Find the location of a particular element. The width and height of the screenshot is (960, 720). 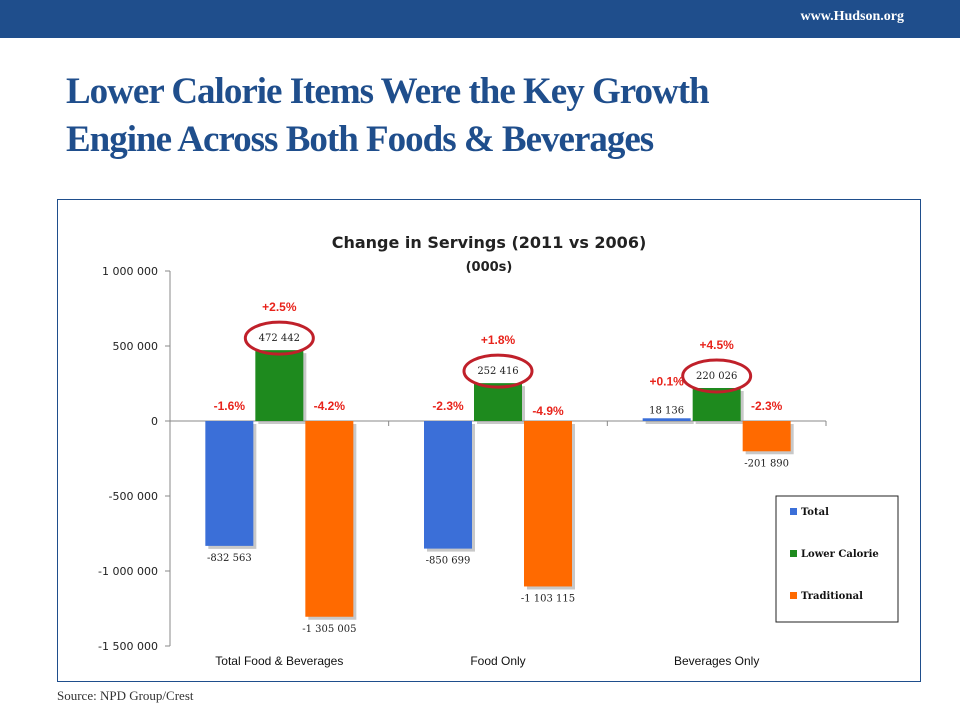

chart-subtitle: (000s) is located at coordinates (489, 267).